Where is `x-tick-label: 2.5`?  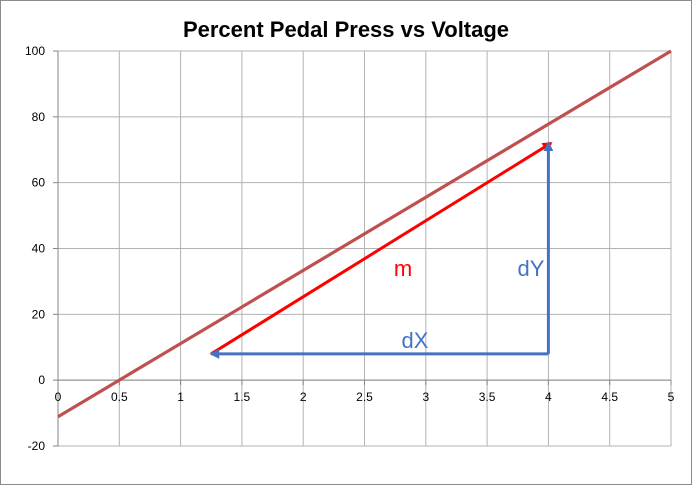 x-tick-label: 2.5 is located at coordinates (364, 397).